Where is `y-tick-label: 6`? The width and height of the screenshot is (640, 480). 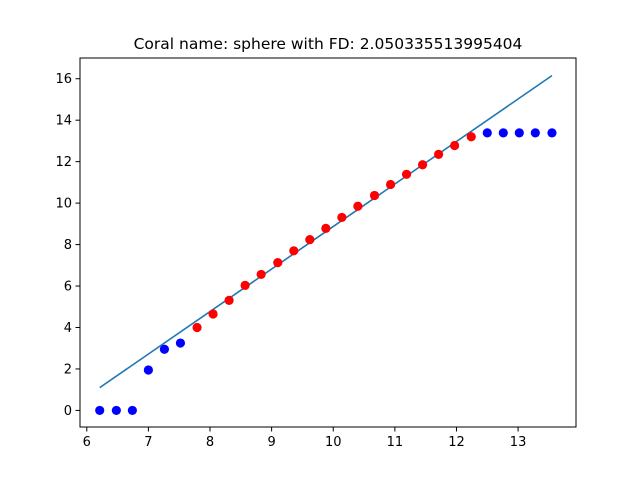
y-tick-label: 6 is located at coordinates (68, 287).